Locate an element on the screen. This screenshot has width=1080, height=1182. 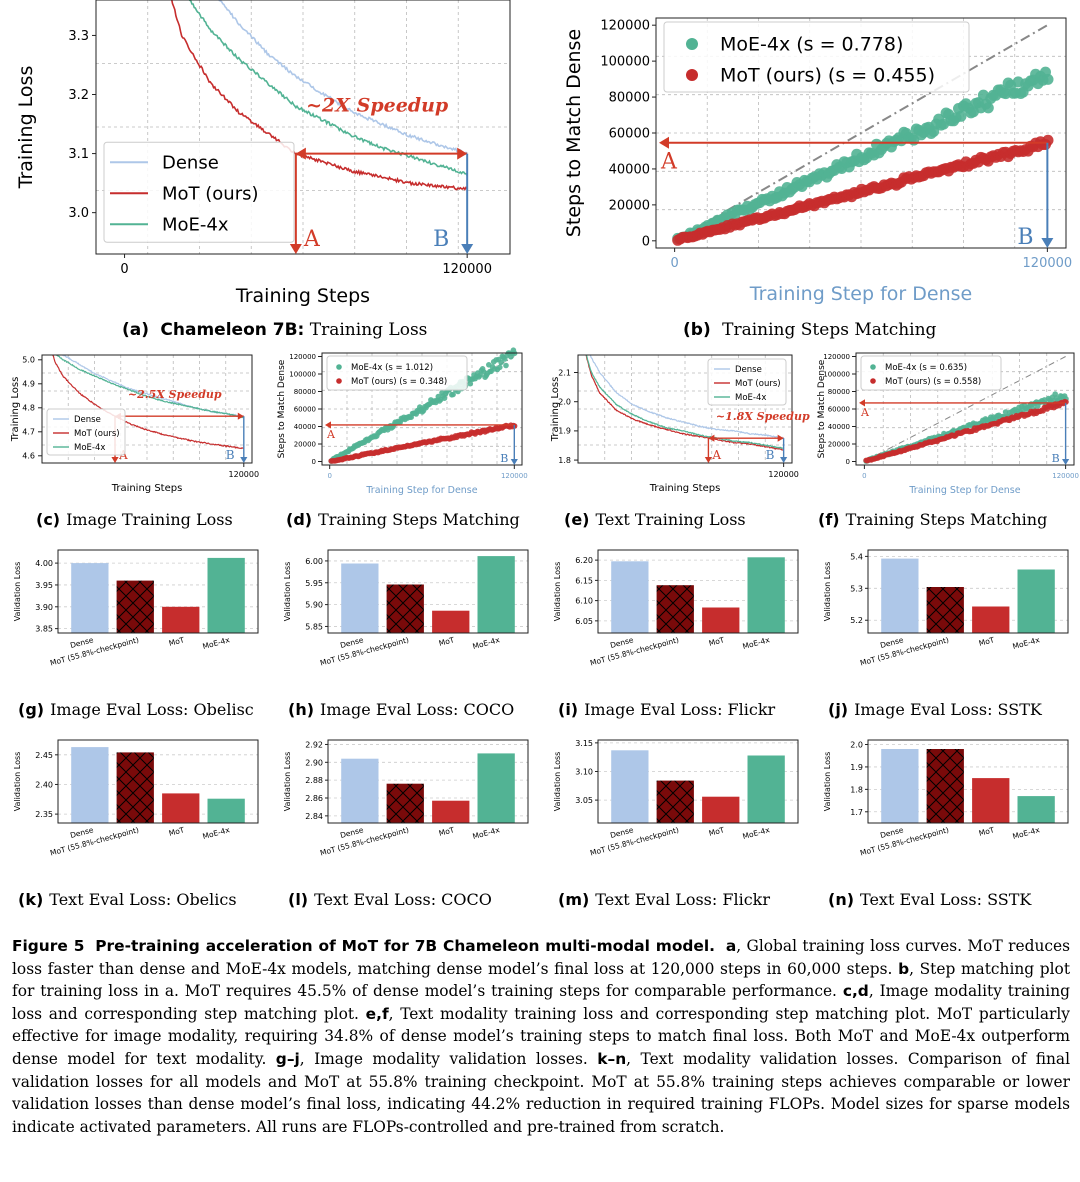
bar-ytick-label-5-0: 2.84 is located at coordinates (314, 816).